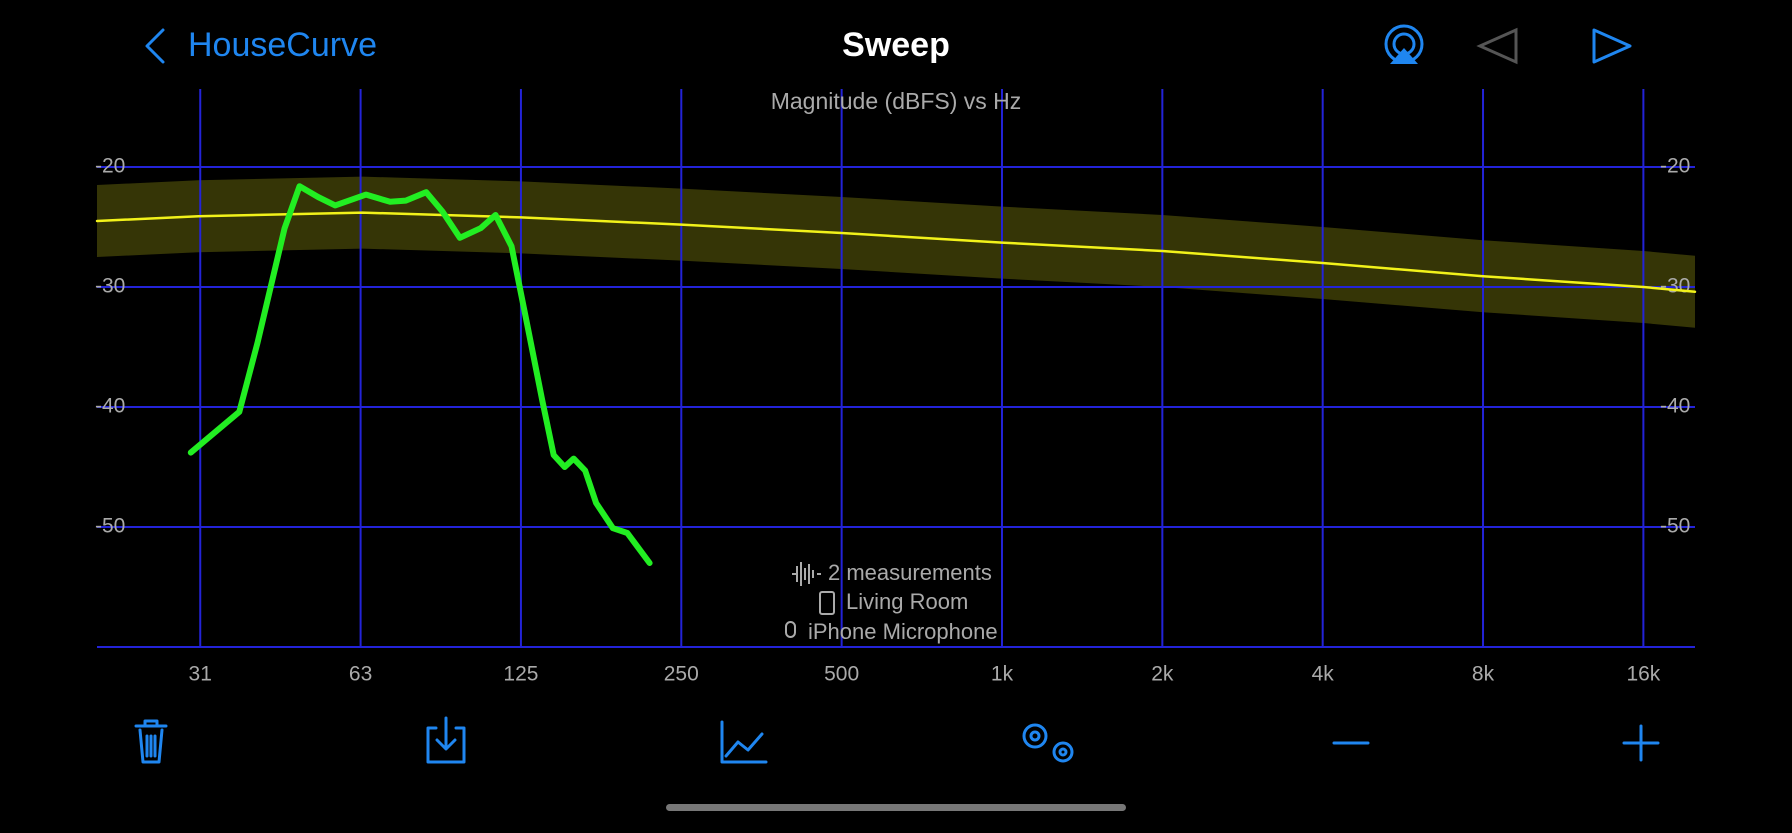 This screenshot has height=833, width=1792. What do you see at coordinates (896, 101) in the screenshot?
I see `chart-title: Magnitude (dBFS) vs Hz` at bounding box center [896, 101].